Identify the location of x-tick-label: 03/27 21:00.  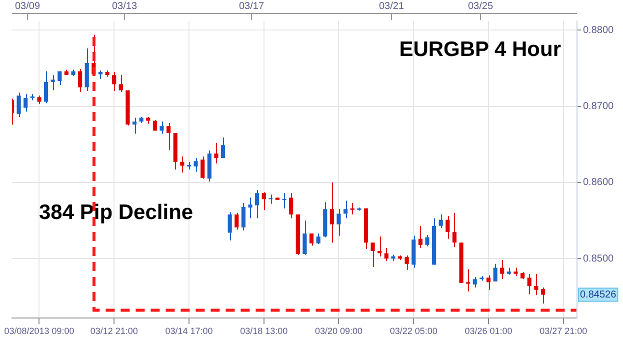
(564, 331).